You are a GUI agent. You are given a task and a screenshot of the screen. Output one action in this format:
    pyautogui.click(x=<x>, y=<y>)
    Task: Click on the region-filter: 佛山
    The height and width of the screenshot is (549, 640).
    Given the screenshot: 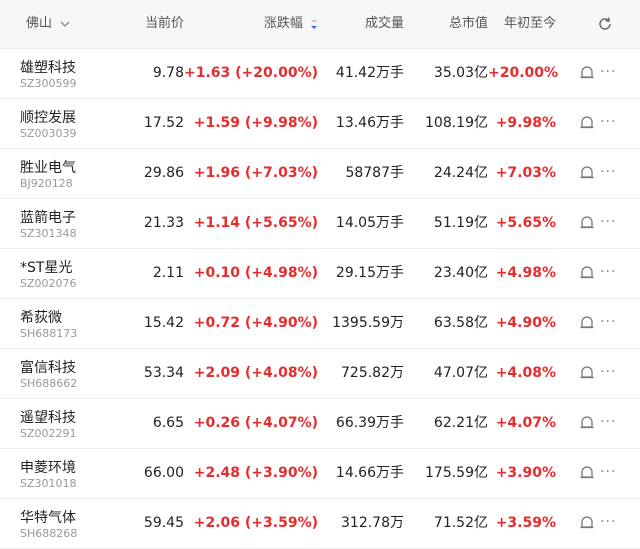 What is the action you would take?
    pyautogui.click(x=81, y=24)
    